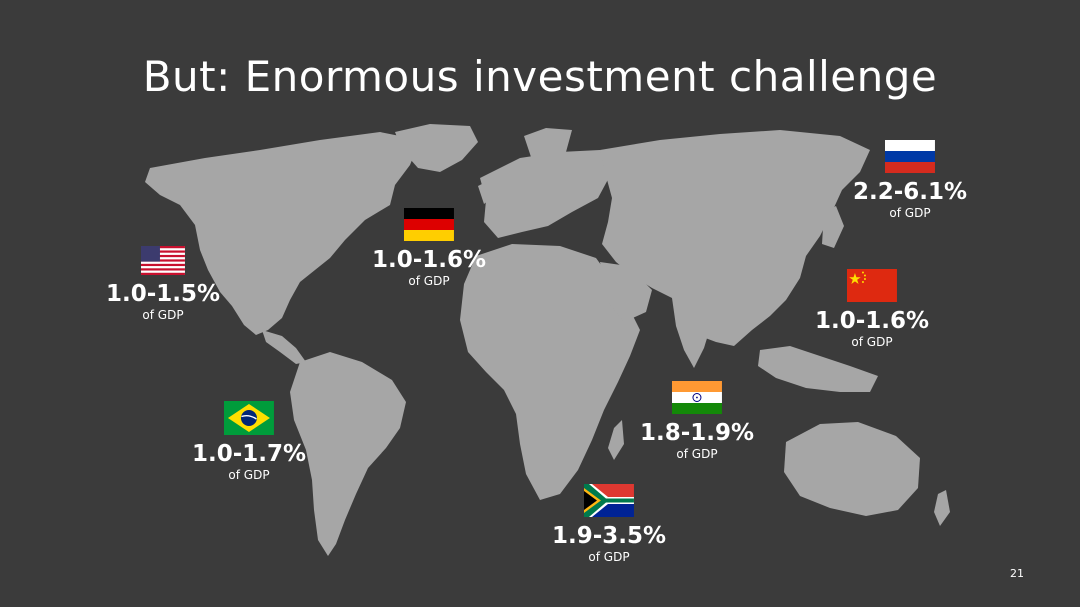 This screenshot has height=607, width=1080. What do you see at coordinates (833, 227) in the screenshot?
I see `japan-landmass` at bounding box center [833, 227].